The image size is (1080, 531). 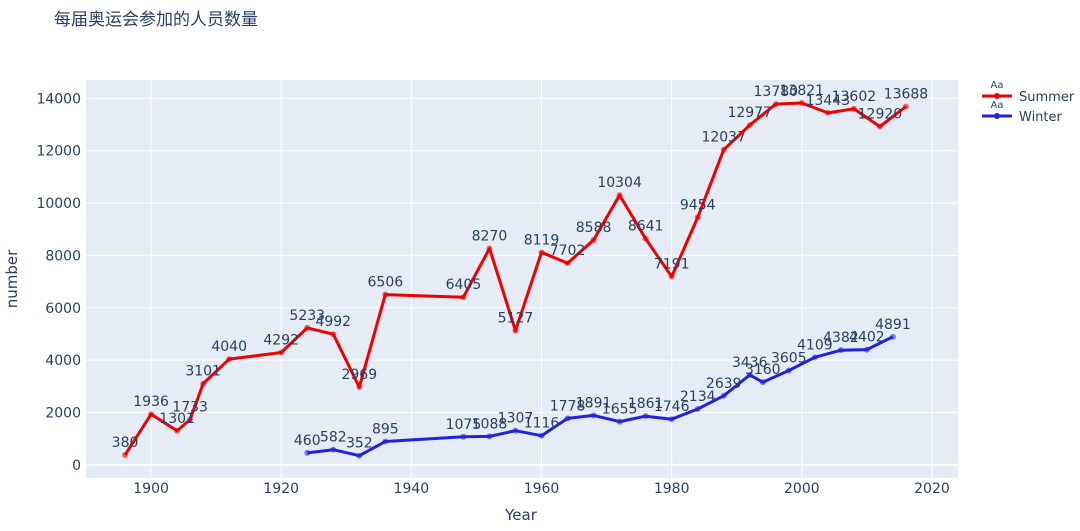 What do you see at coordinates (516, 319) in the screenshot?
I see `summer-data-label: 5127` at bounding box center [516, 319].